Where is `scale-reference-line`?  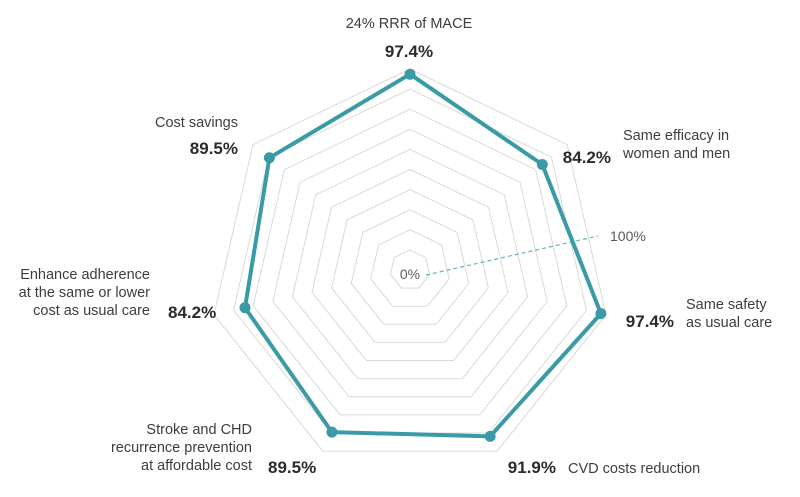
scale-reference-line is located at coordinates (512, 255).